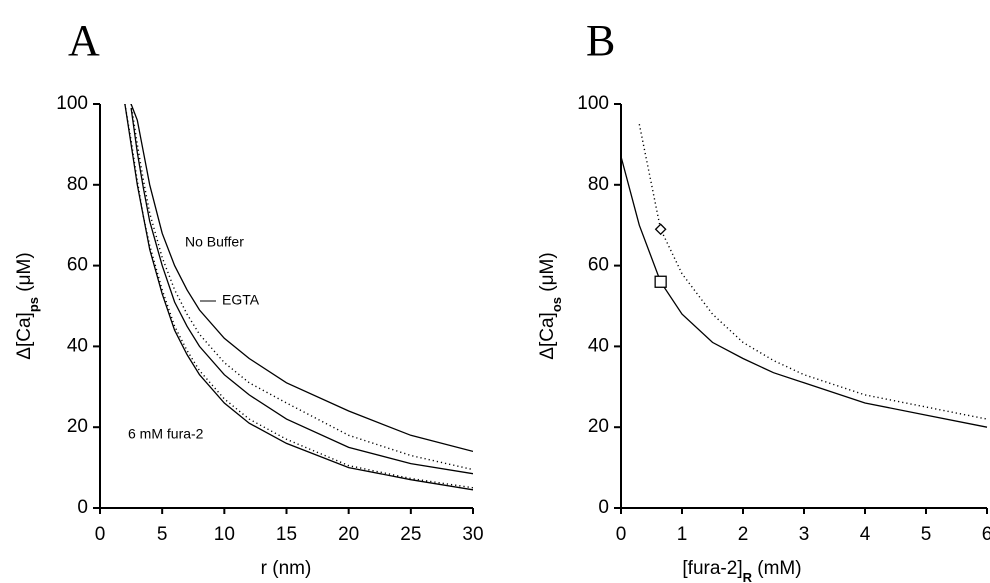 The image size is (990, 583). I want to click on x-tick-label: 30, so click(472, 534).